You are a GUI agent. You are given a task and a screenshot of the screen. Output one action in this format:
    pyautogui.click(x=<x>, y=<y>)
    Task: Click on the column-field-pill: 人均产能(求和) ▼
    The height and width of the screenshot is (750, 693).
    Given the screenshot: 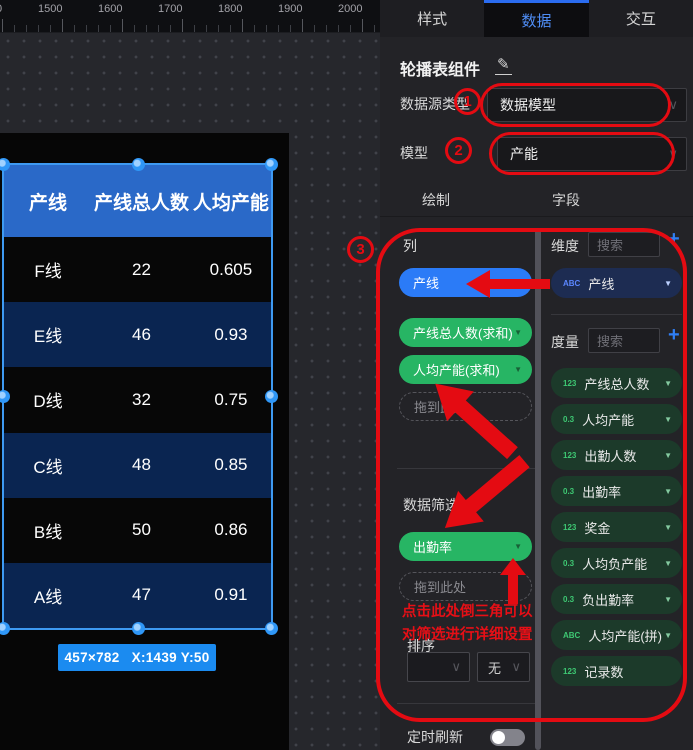 What is the action you would take?
    pyautogui.click(x=465, y=369)
    